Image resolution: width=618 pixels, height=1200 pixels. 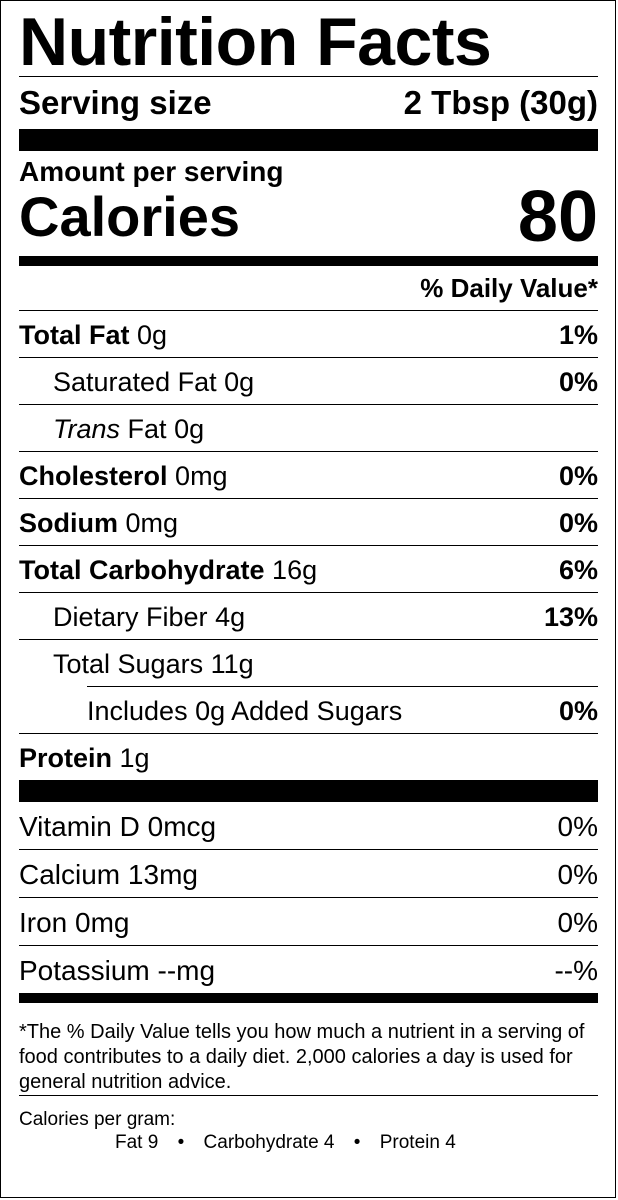 I want to click on calories-per-gram-label: Calories per gram:, so click(x=97, y=1119).